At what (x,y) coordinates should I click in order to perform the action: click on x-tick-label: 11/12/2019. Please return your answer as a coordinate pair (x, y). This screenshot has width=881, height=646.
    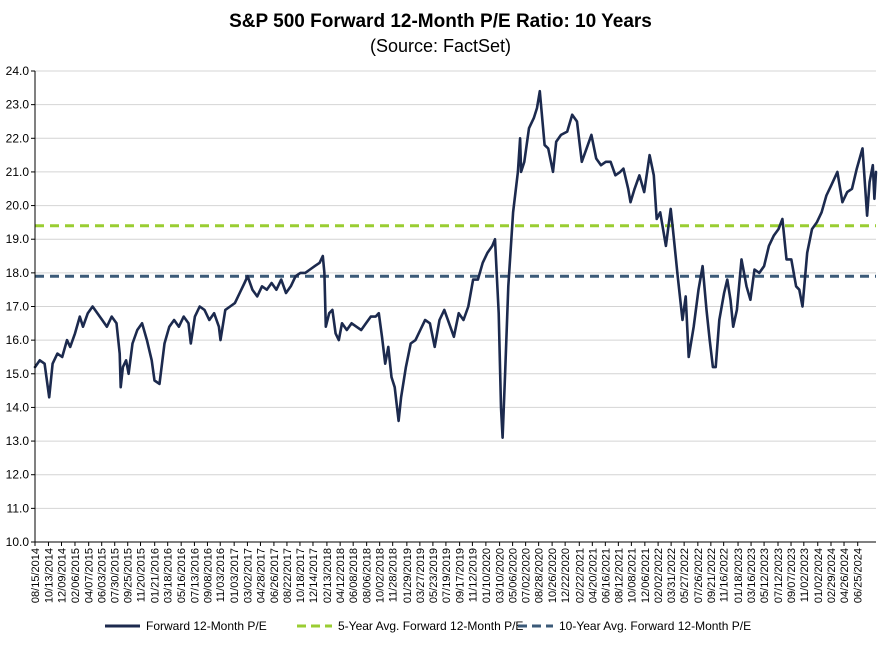
    Looking at the image, I should click on (473, 575).